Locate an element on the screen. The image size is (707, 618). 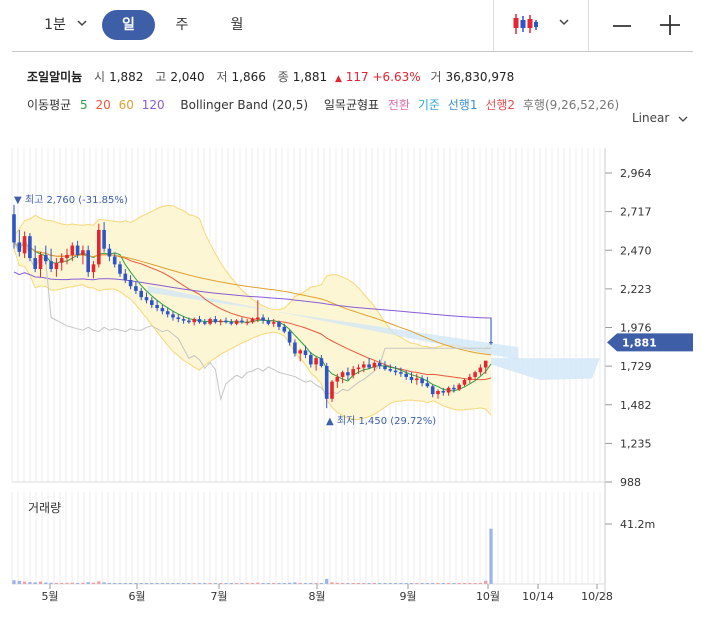
tab-day: 일 is located at coordinates (128, 25).